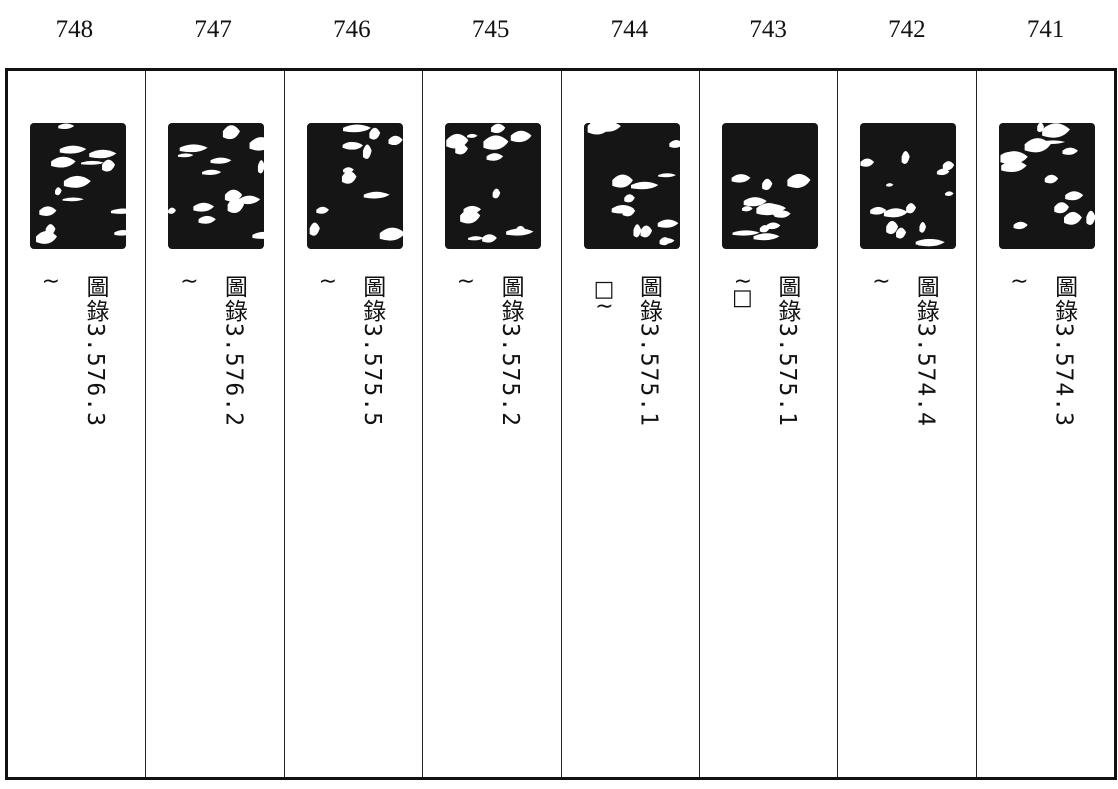  I want to click on header-row: 748 747 746 745 744 743 742 741, so click(560, 30).